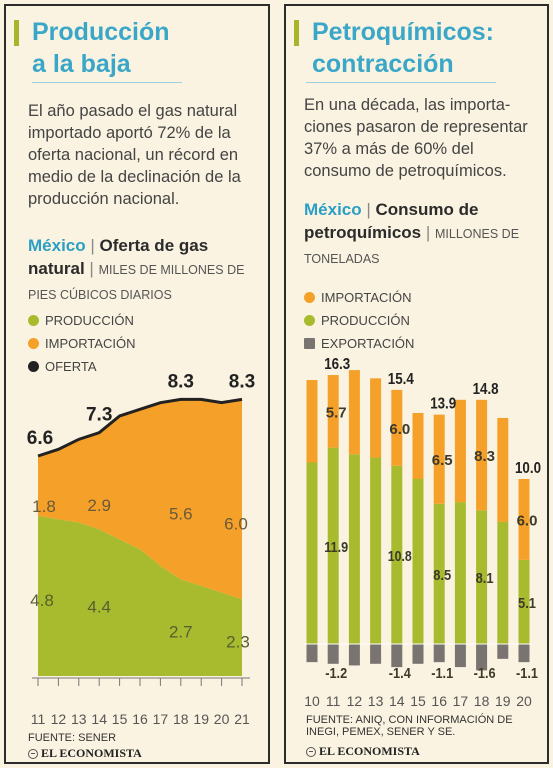  I want to click on production-label: 5.1, so click(527, 603).